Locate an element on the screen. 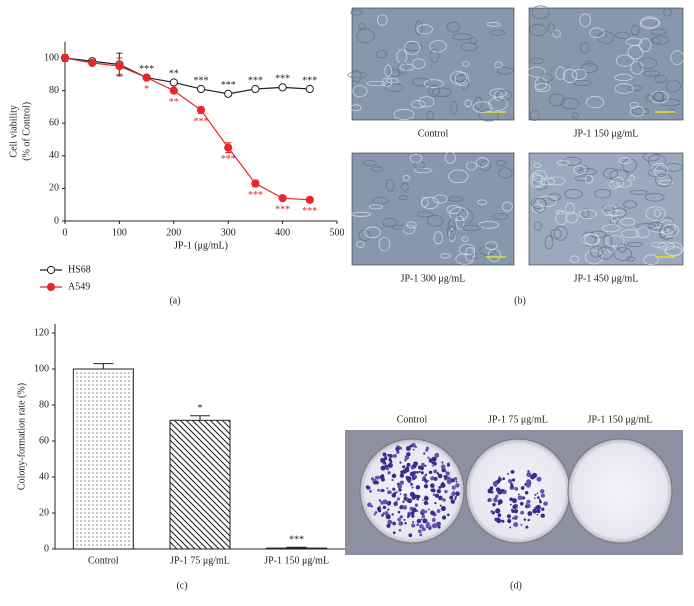  y-axis-label: Colony-formation rate (%) is located at coordinates (21, 436).